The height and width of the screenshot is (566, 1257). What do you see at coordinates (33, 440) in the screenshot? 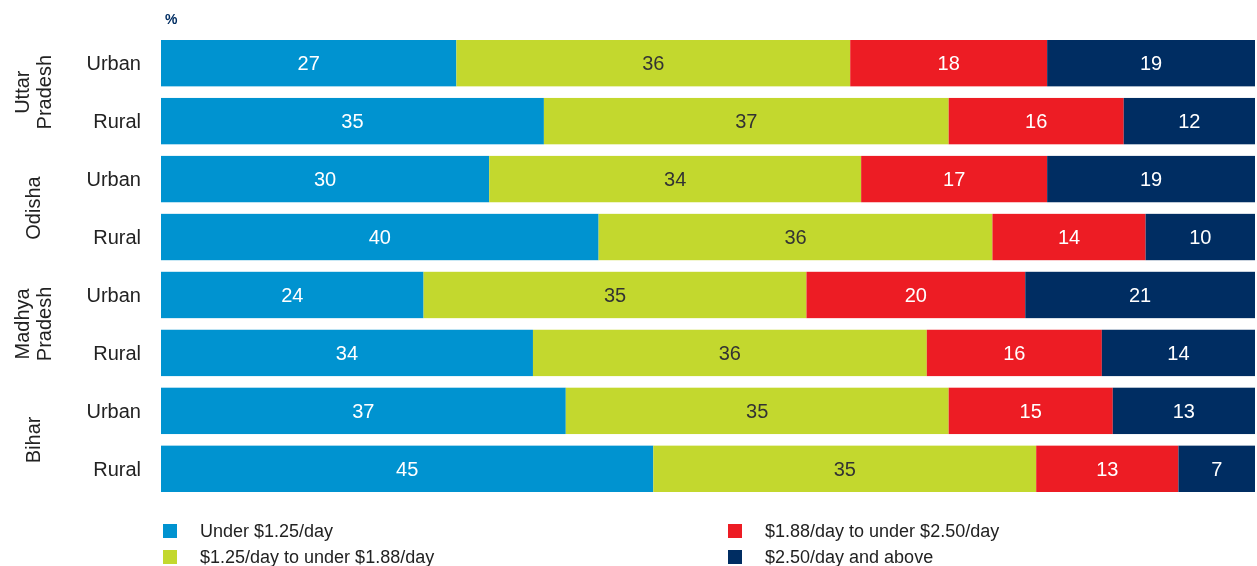
I see `text: Bihar` at bounding box center [33, 440].